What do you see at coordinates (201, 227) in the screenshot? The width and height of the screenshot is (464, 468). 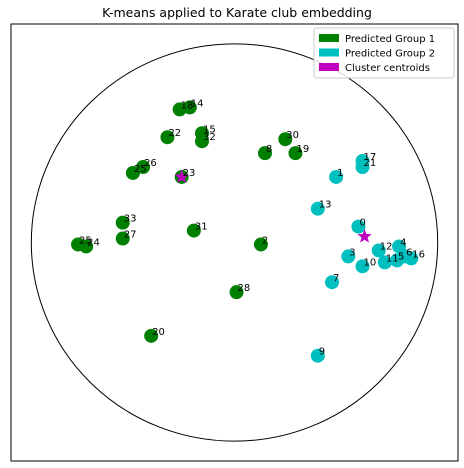 I see `point-label: 31` at bounding box center [201, 227].